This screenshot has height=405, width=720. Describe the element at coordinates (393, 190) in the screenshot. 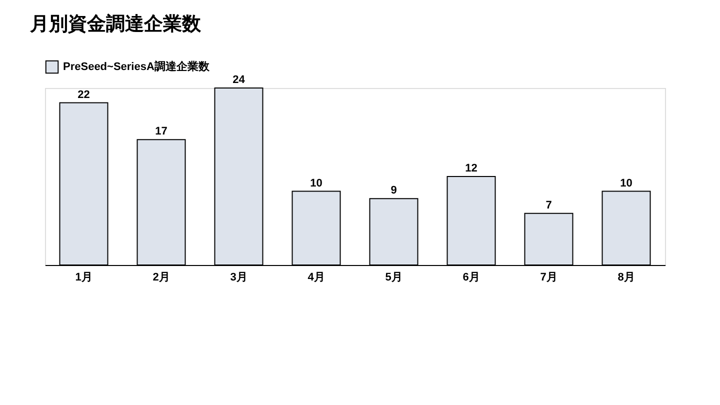

I see `data-label: 9` at that location.